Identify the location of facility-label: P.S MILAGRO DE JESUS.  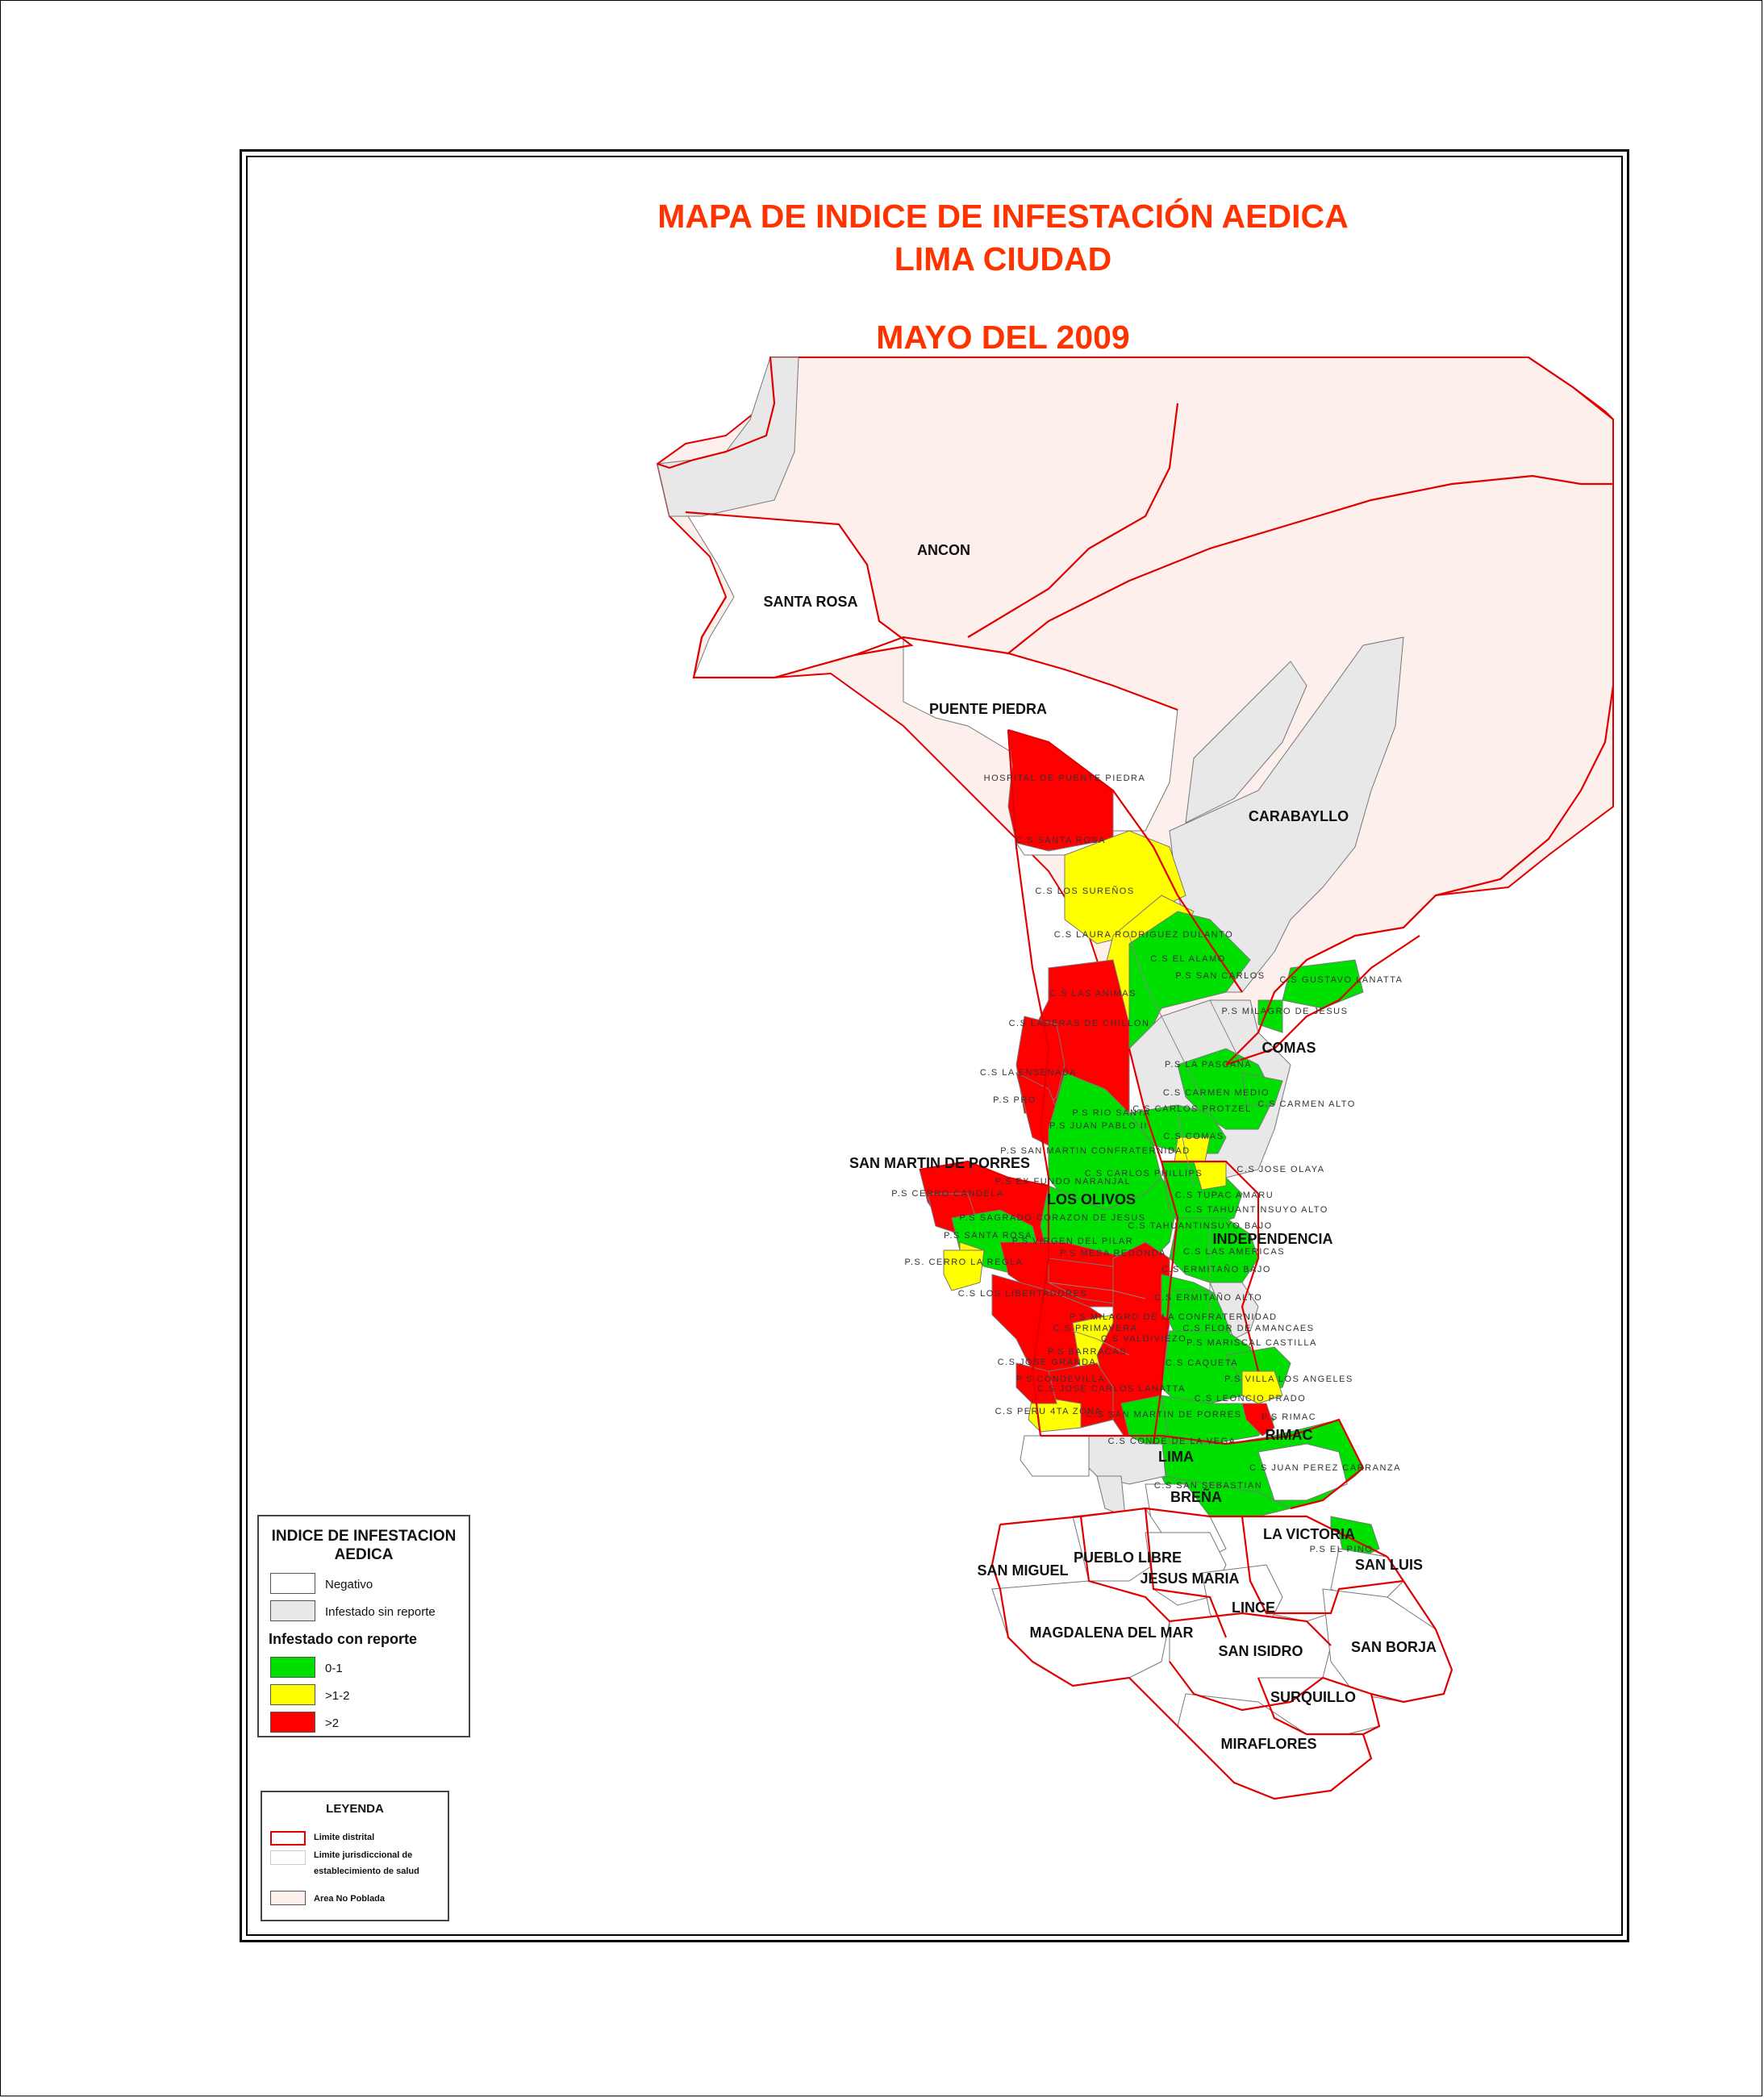
(1285, 1012).